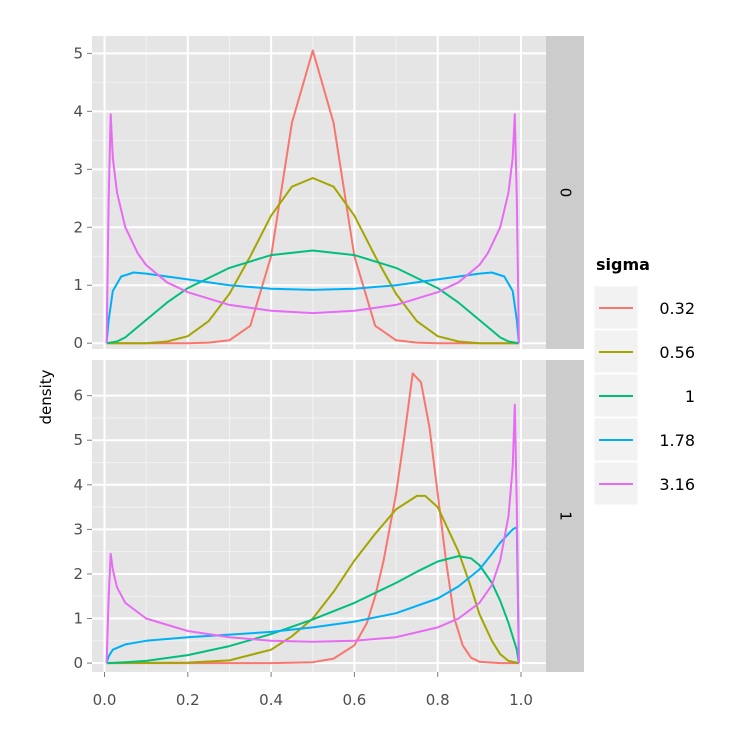 This screenshot has height=755, width=750. Describe the element at coordinates (188, 700) in the screenshot. I see `x-tick-label: 0.2` at that location.